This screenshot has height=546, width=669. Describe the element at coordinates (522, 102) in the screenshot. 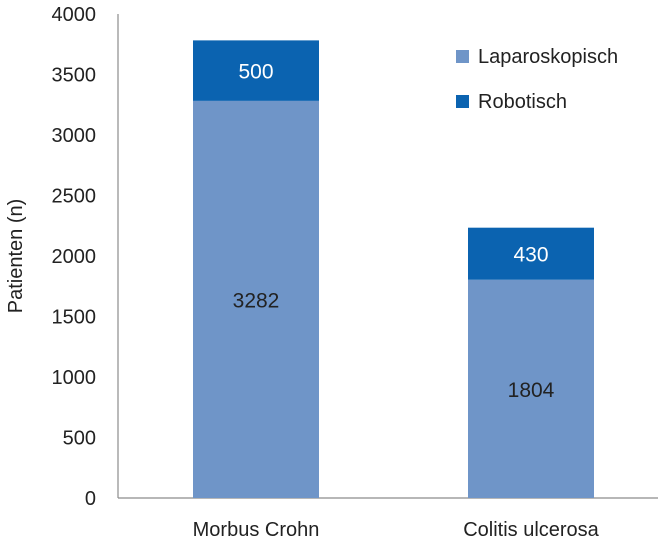

I see `legend-label: Robotisch` at that location.